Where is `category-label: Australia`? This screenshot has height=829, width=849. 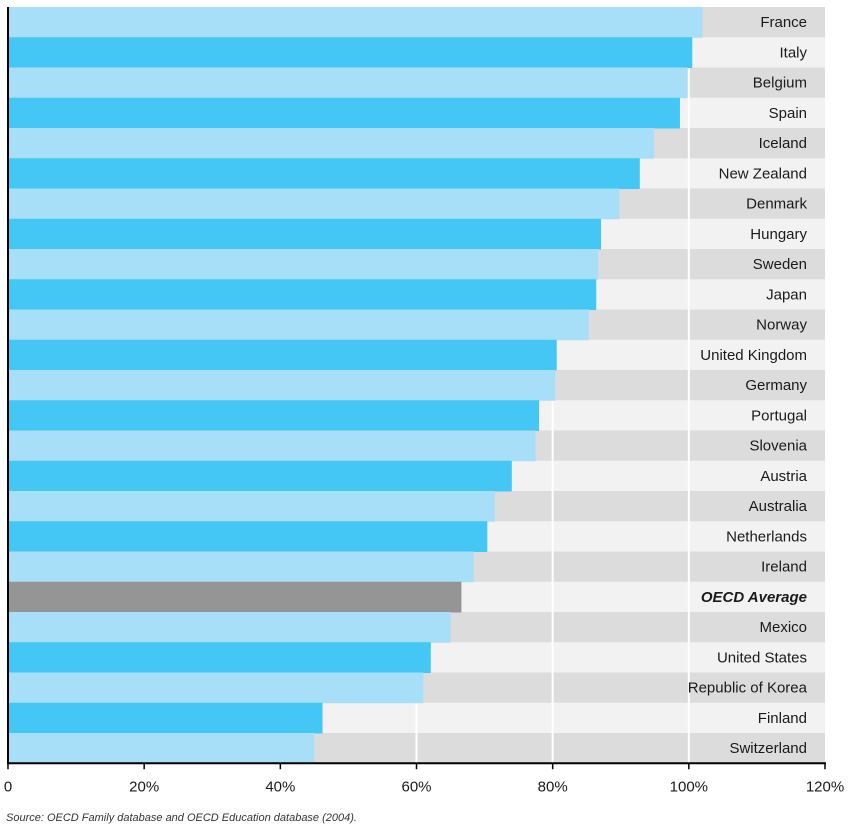 category-label: Australia is located at coordinates (778, 506).